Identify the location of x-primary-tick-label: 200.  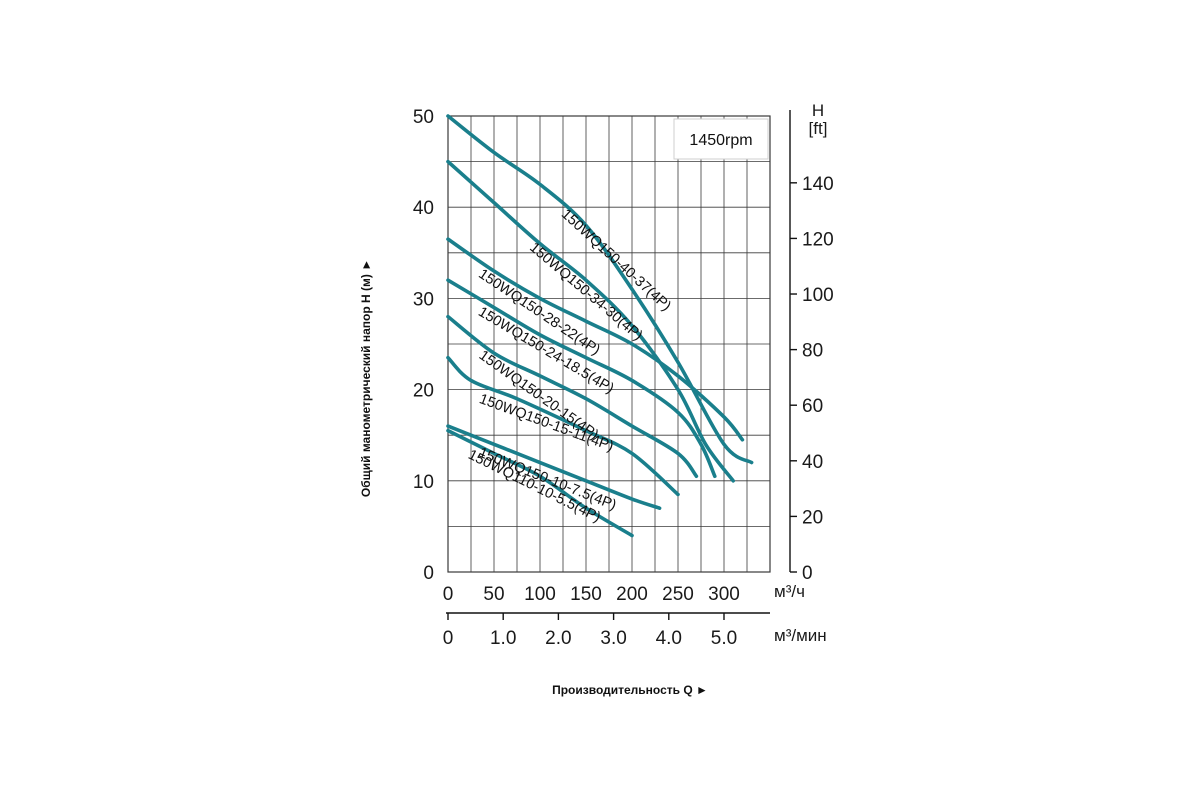
(632, 594).